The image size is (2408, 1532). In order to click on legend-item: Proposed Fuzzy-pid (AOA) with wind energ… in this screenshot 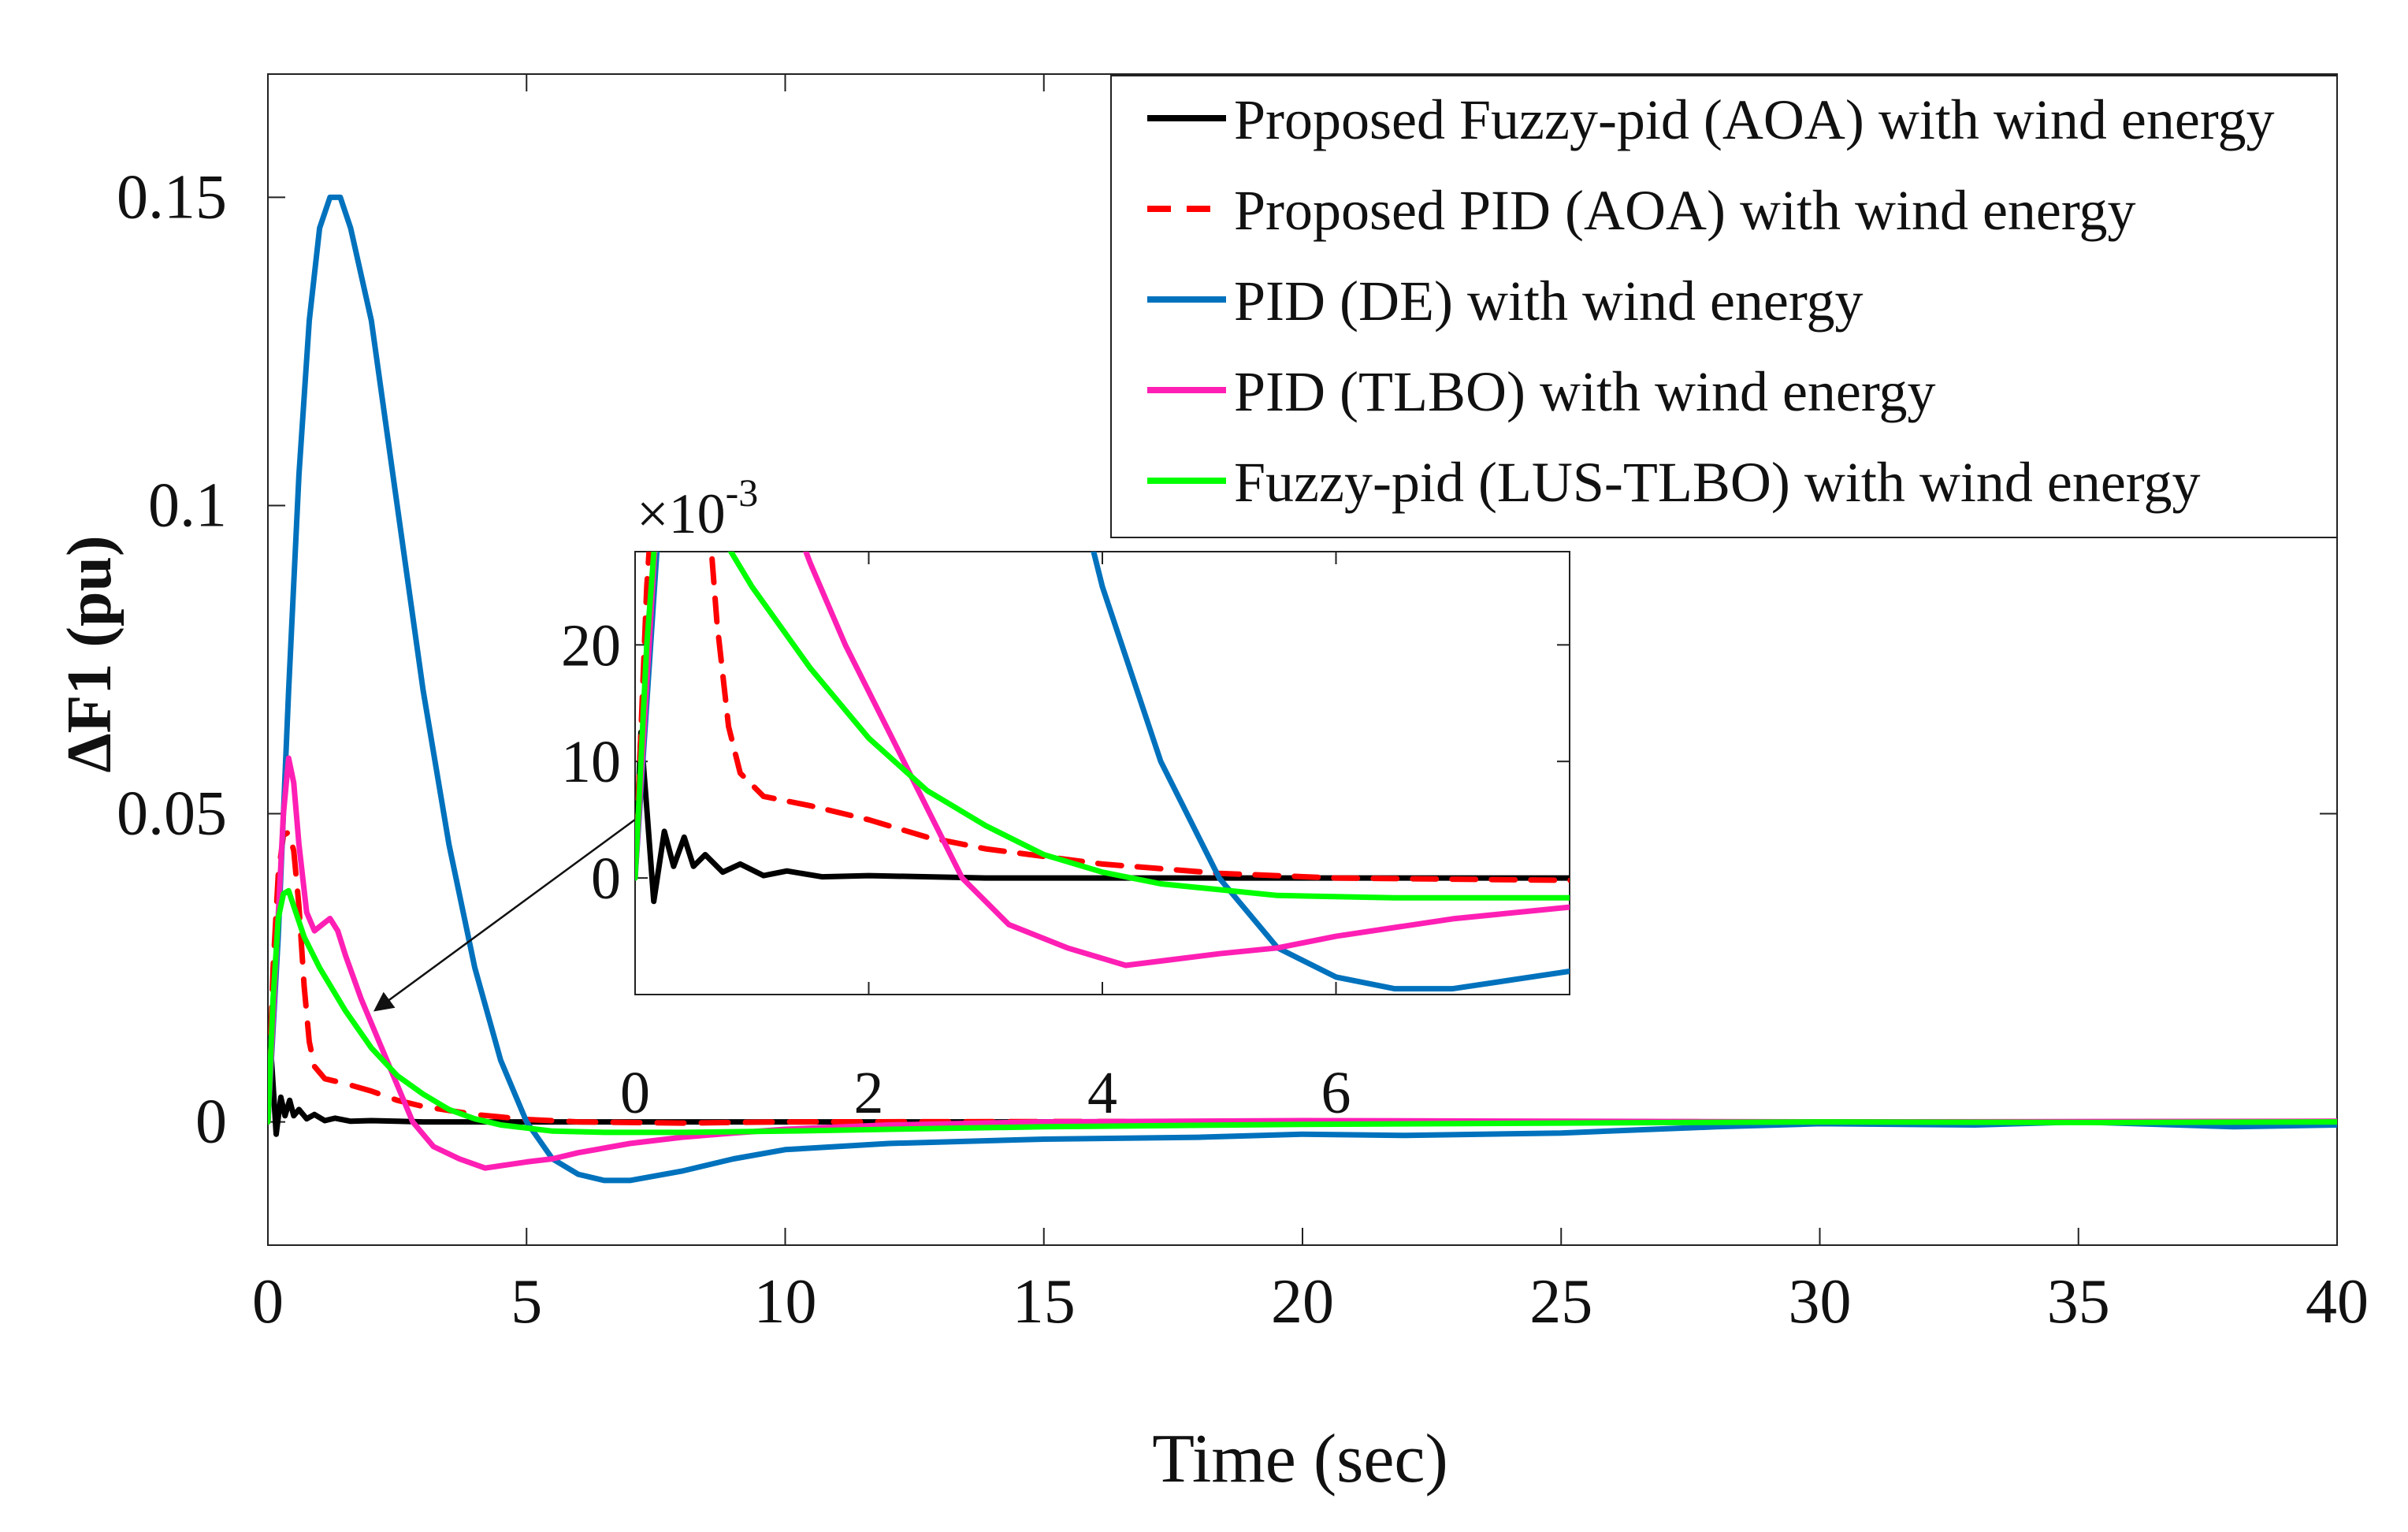, I will do `click(1710, 119)`.